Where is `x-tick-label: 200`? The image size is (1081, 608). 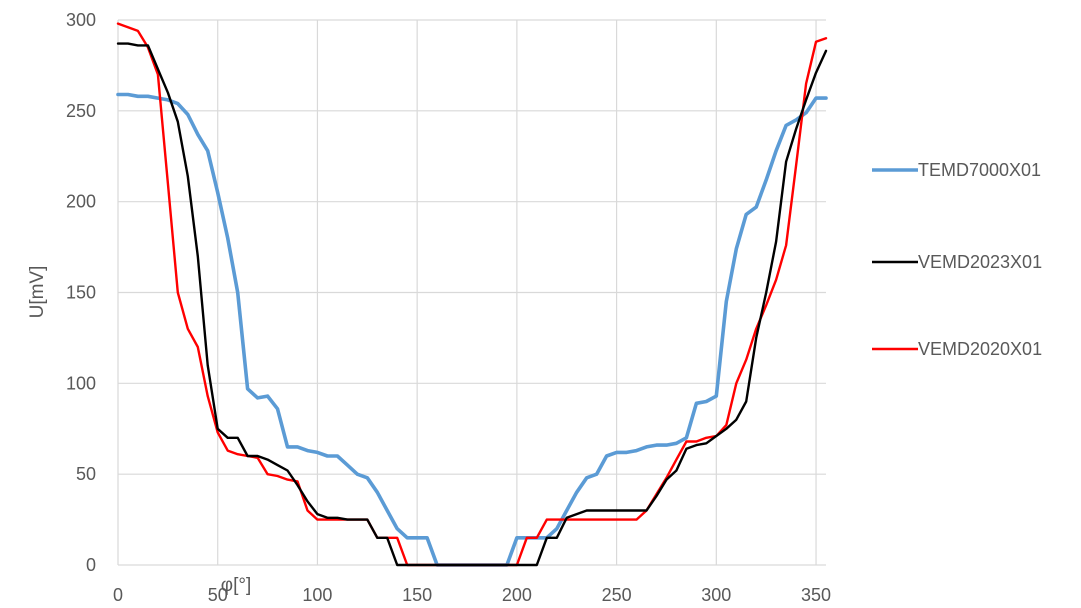
x-tick-label: 200 is located at coordinates (517, 595).